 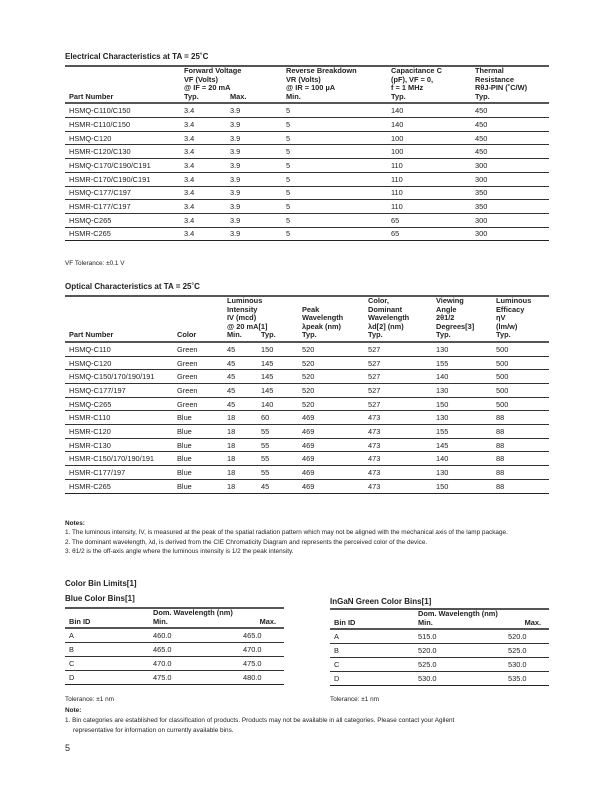 I want to click on table-cell: 525.0, so click(x=459, y=664).